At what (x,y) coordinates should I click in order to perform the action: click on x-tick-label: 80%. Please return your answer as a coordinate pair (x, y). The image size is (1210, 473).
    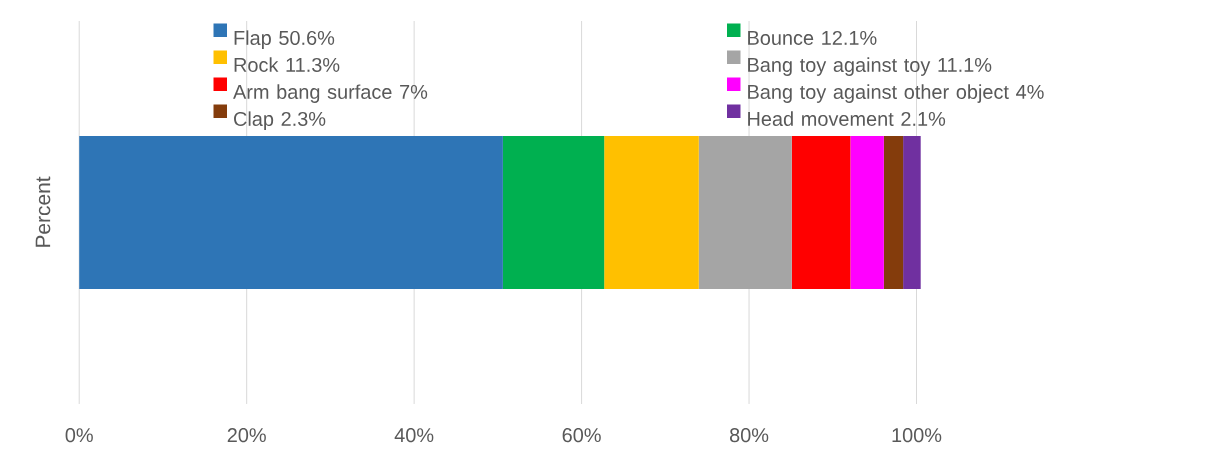
    Looking at the image, I should click on (749, 435).